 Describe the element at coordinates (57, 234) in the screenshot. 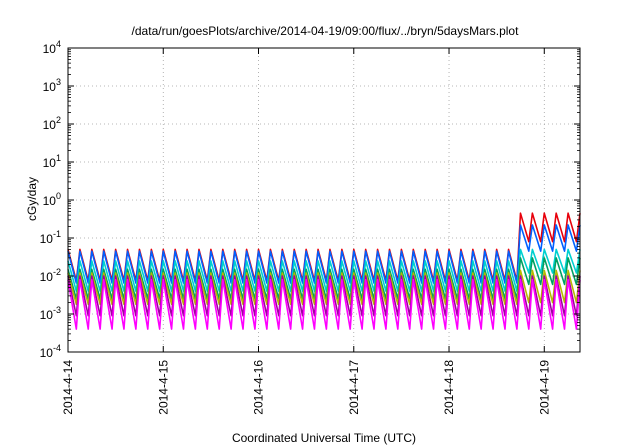

I see `y-tick-exponent: -1` at that location.